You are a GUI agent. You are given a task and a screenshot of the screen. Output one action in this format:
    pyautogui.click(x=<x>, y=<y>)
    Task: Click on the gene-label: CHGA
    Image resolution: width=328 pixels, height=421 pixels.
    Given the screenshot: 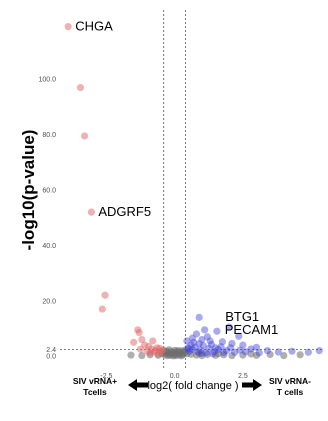 What is the action you would take?
    pyautogui.click(x=94, y=26)
    